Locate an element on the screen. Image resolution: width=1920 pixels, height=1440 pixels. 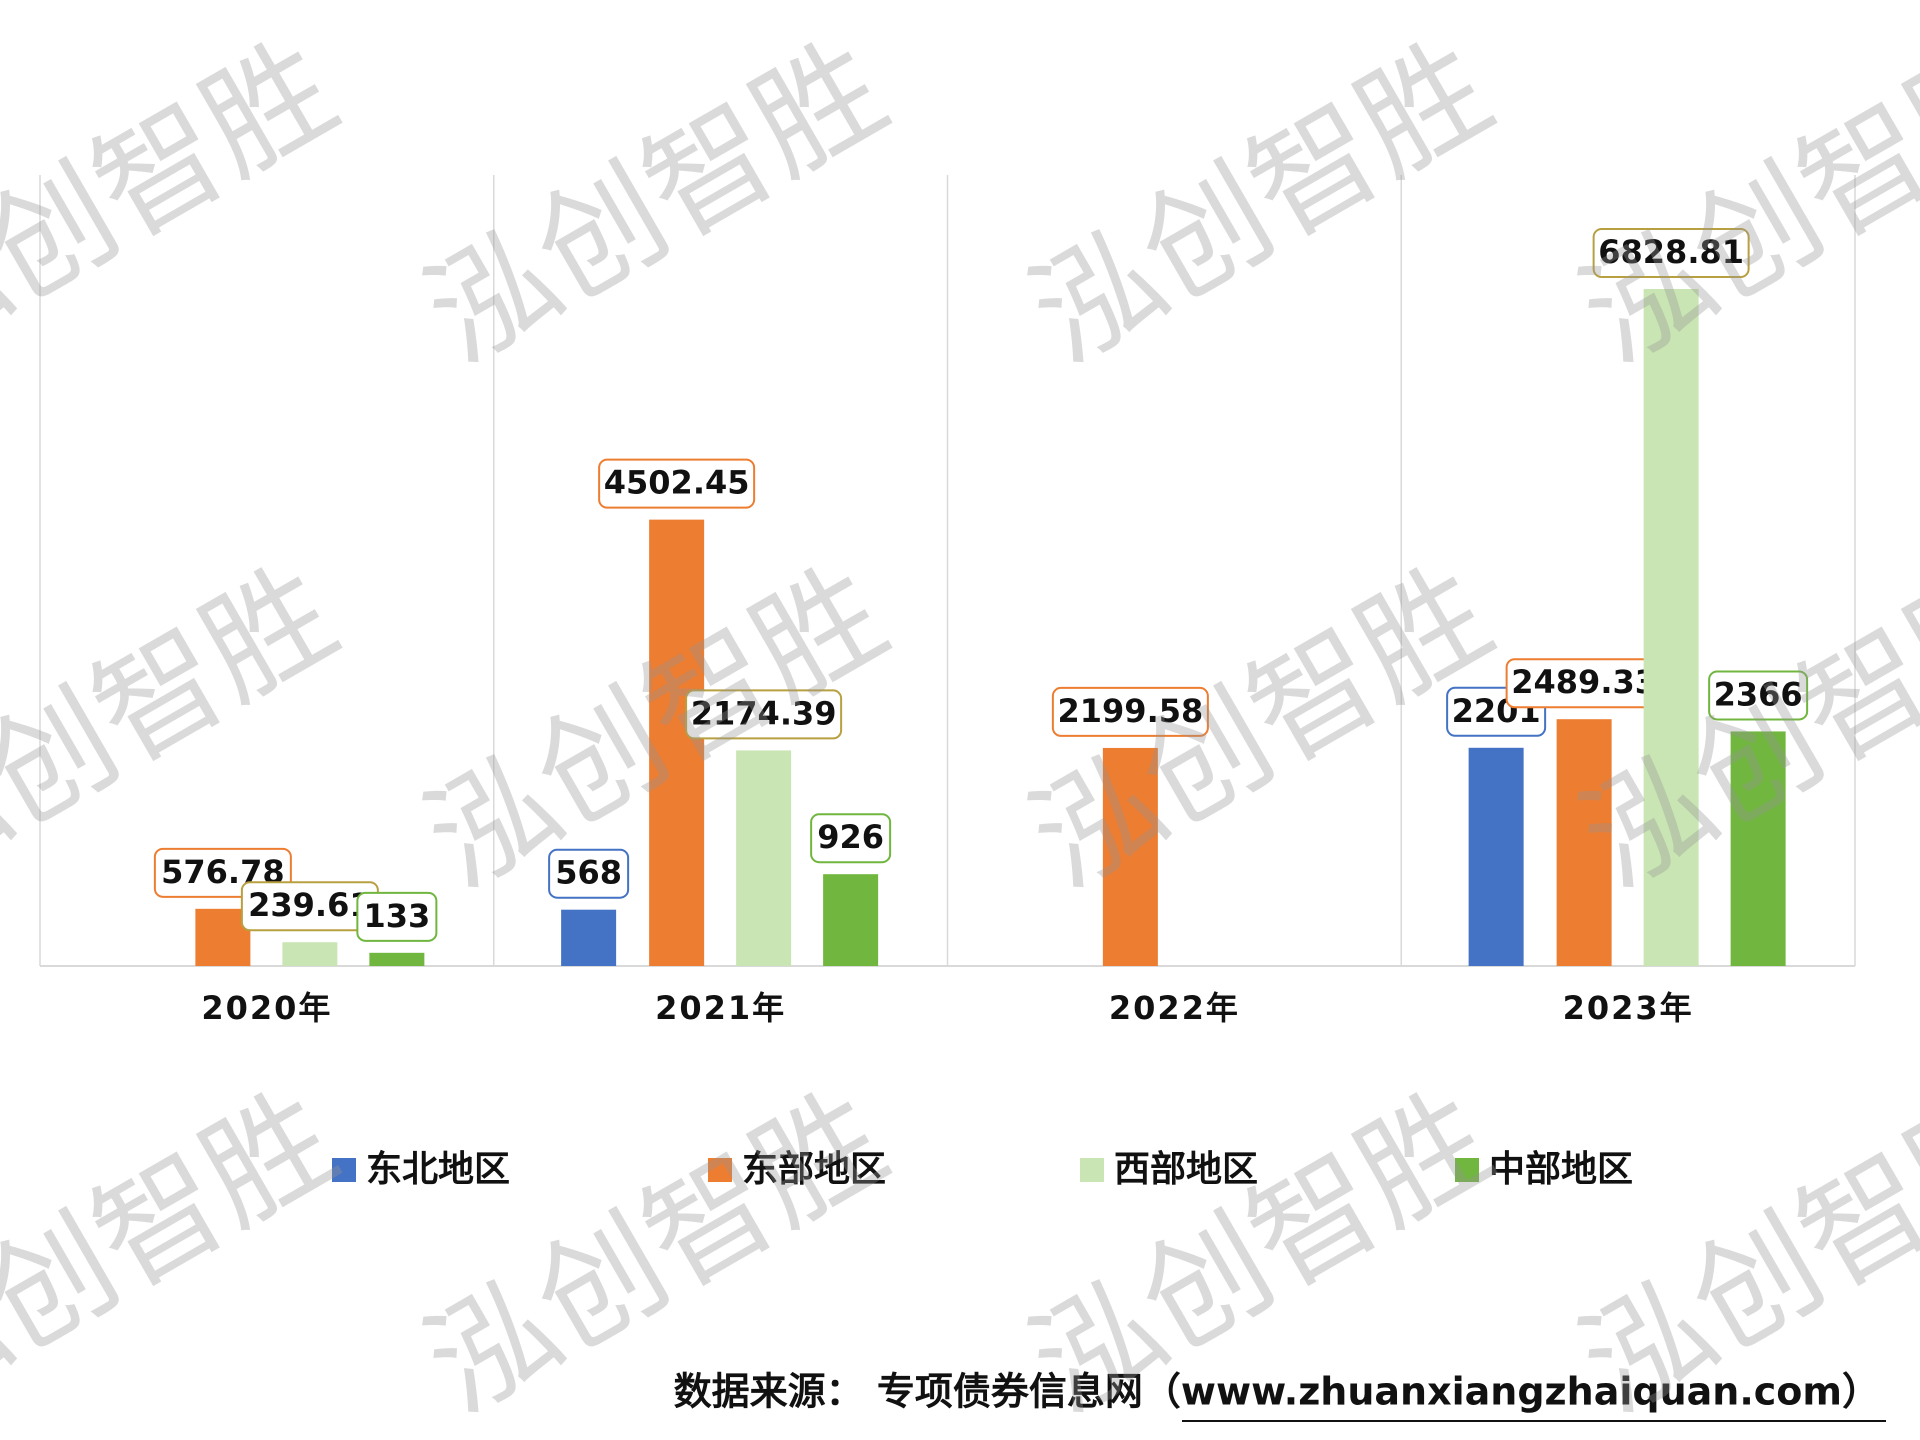
value-label: 133 is located at coordinates (396, 916).